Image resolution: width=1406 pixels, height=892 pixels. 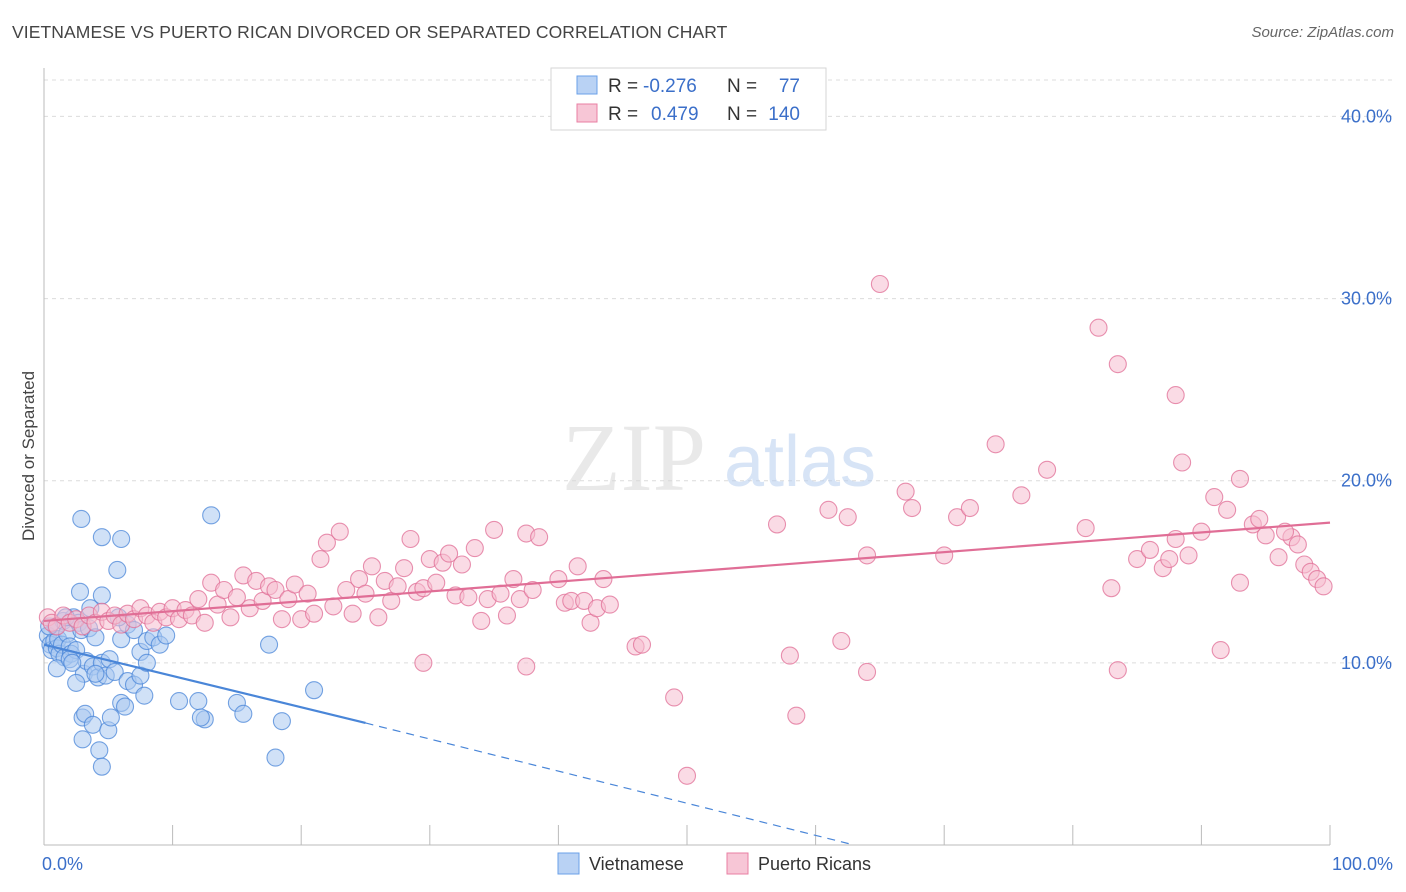 What do you see at coordinates (1366, 299) in the screenshot?
I see `y-tick-label: 30.0%` at bounding box center [1366, 299].